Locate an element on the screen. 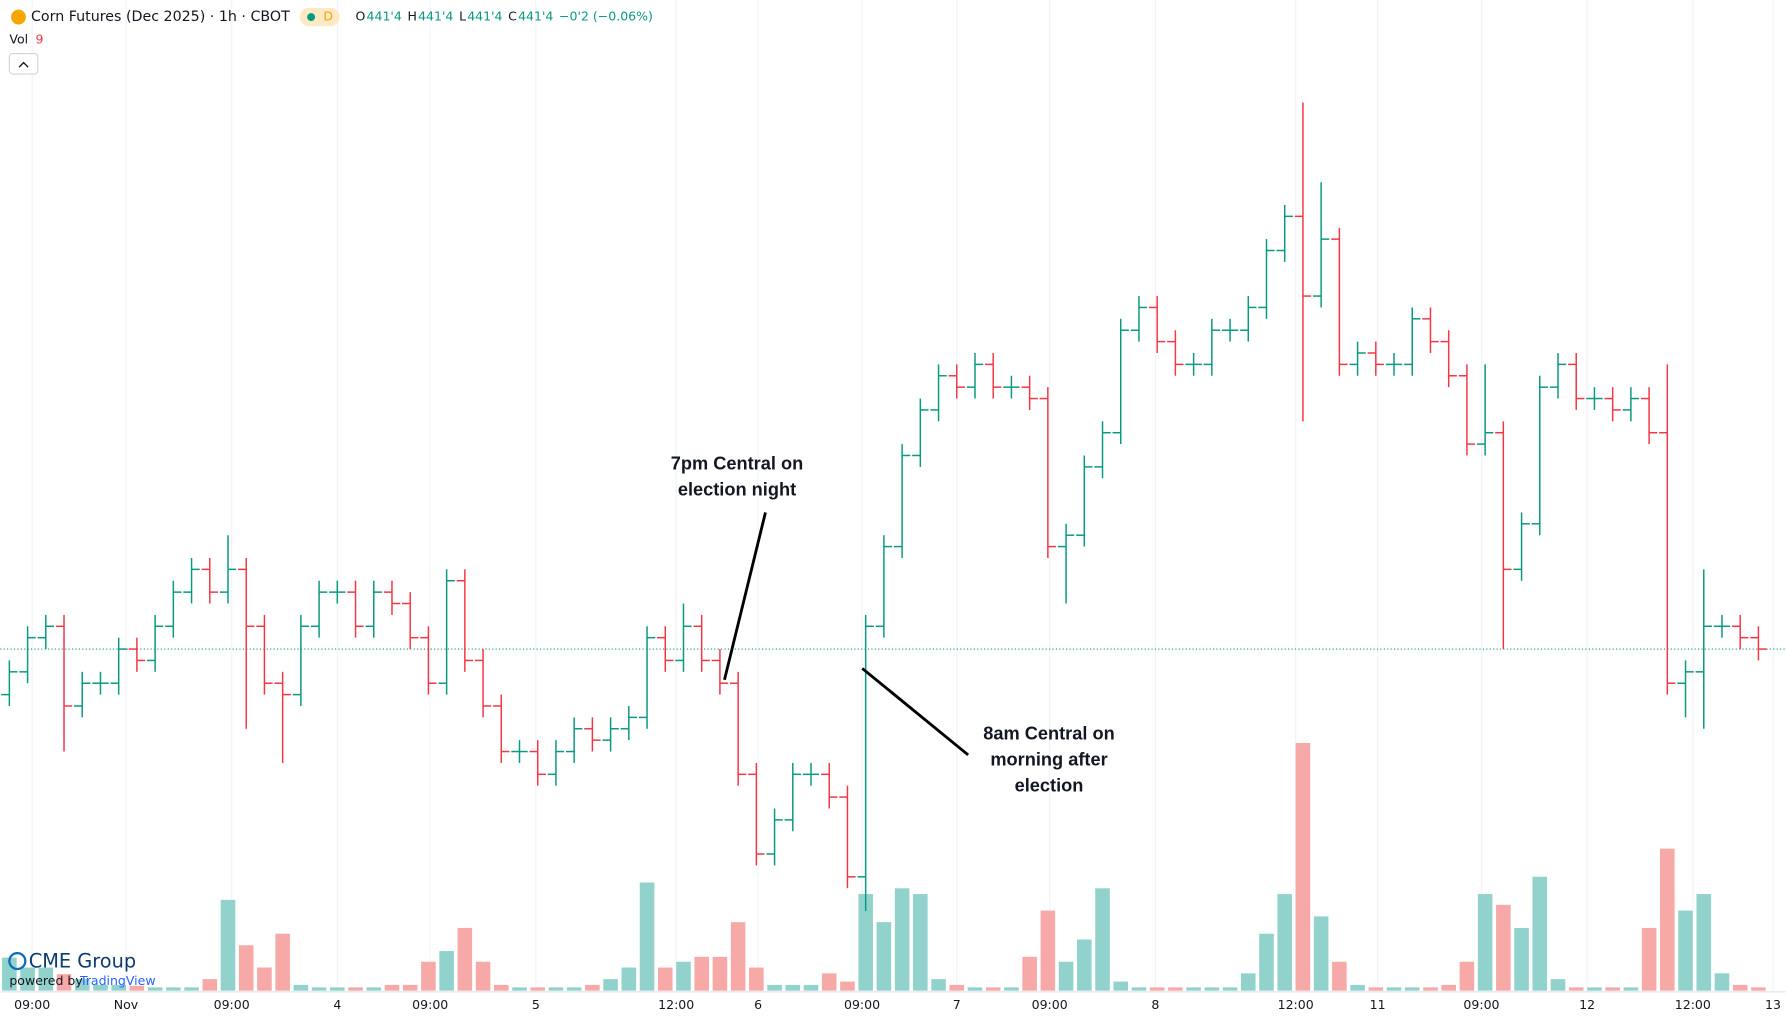 Image resolution: width=1786 pixels, height=1018 pixels. collapse-button is located at coordinates (23, 63).